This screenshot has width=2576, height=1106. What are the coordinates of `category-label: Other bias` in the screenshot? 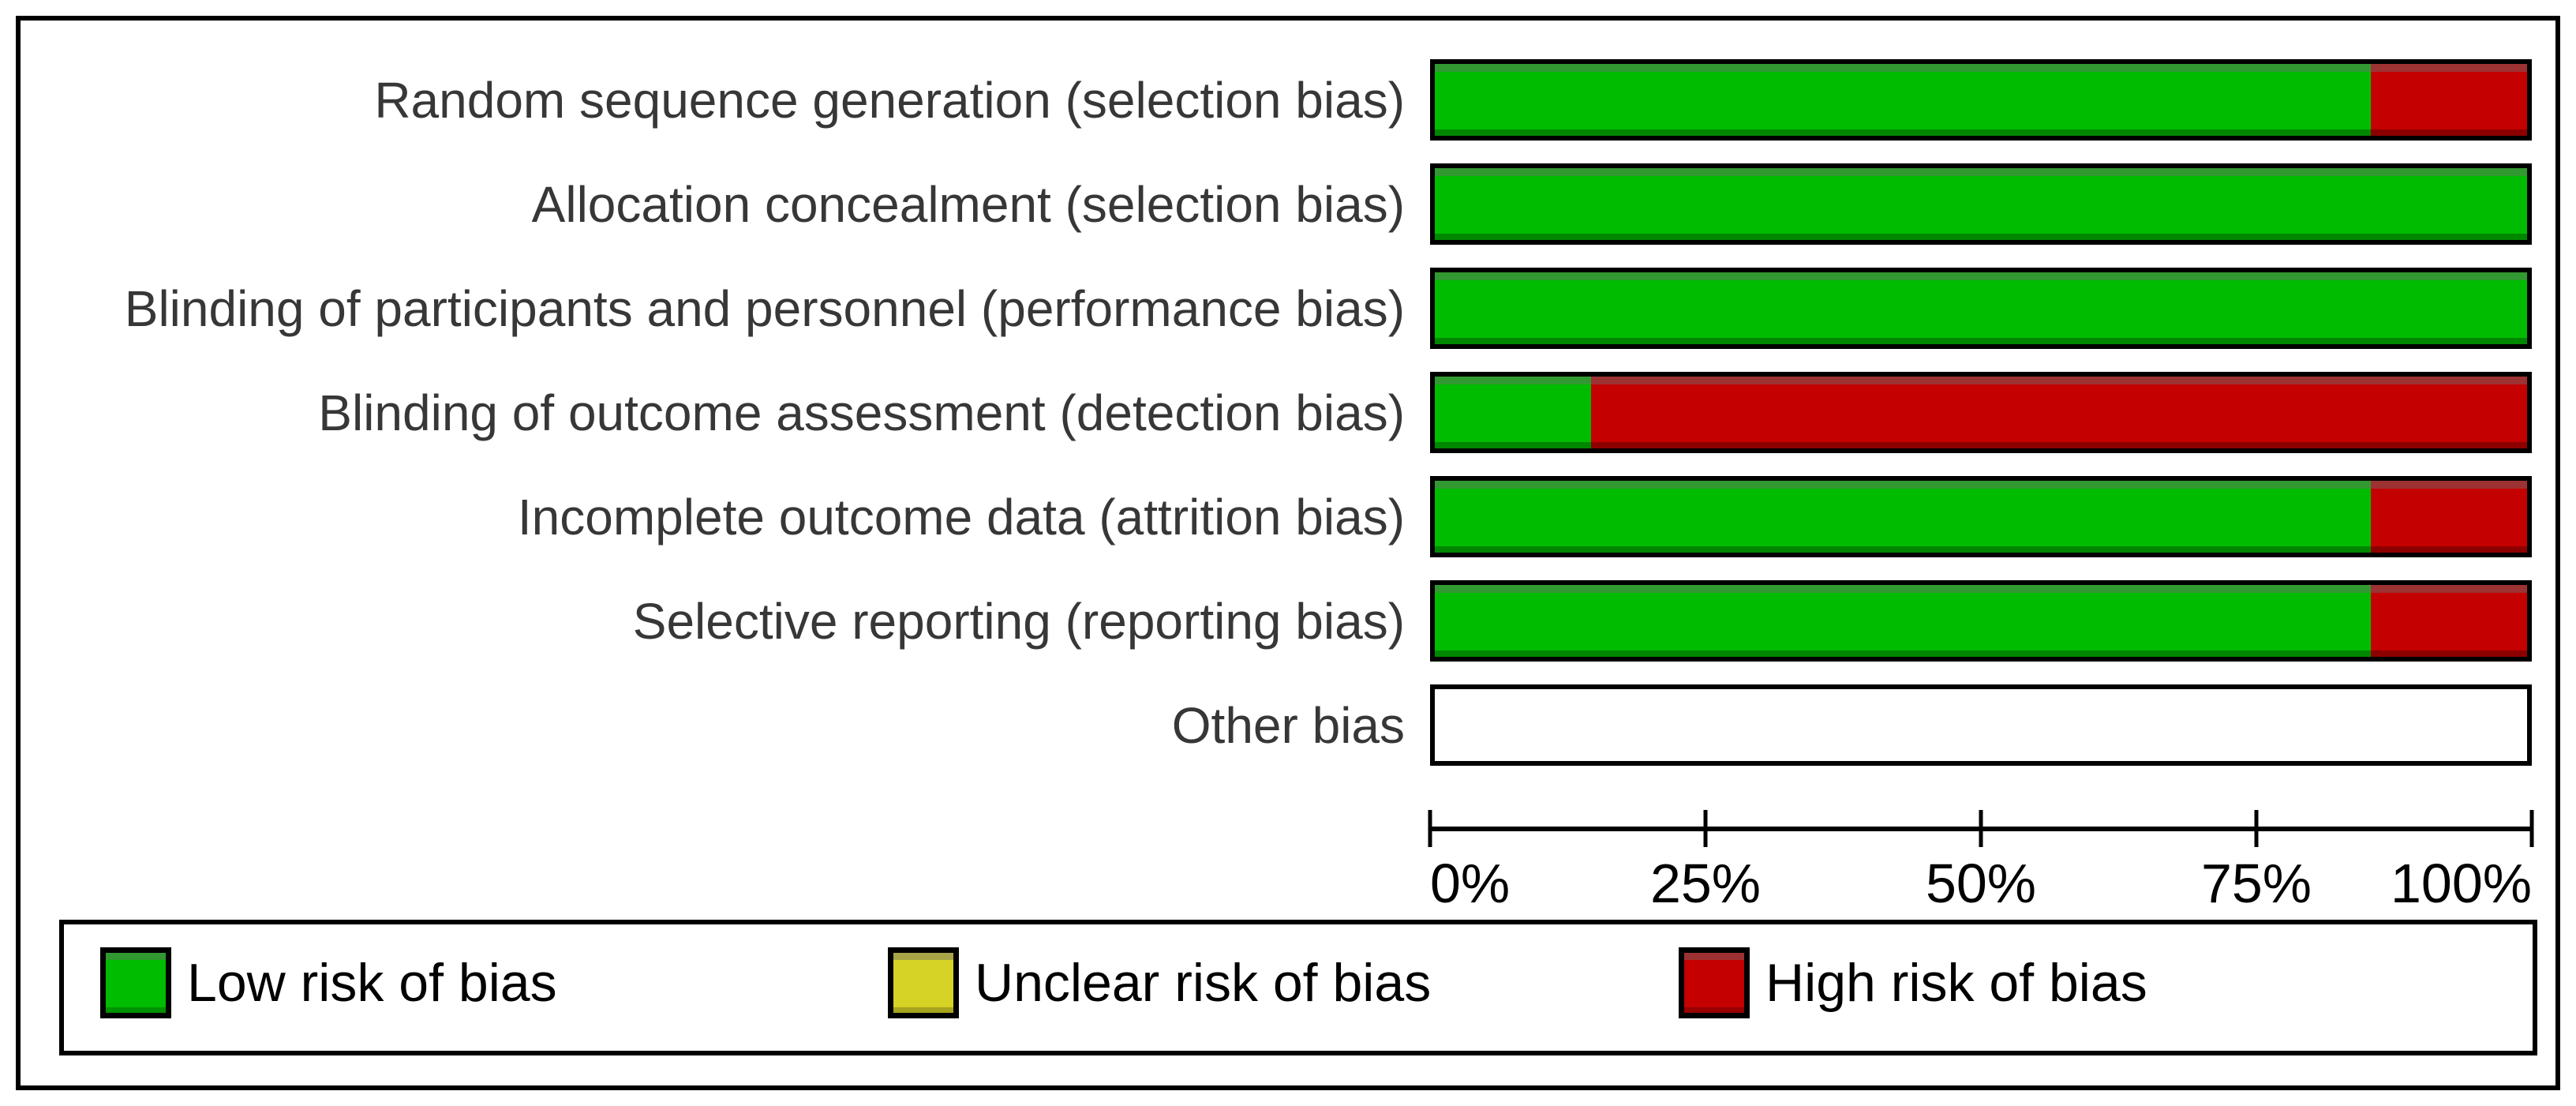 It's located at (1288, 725).